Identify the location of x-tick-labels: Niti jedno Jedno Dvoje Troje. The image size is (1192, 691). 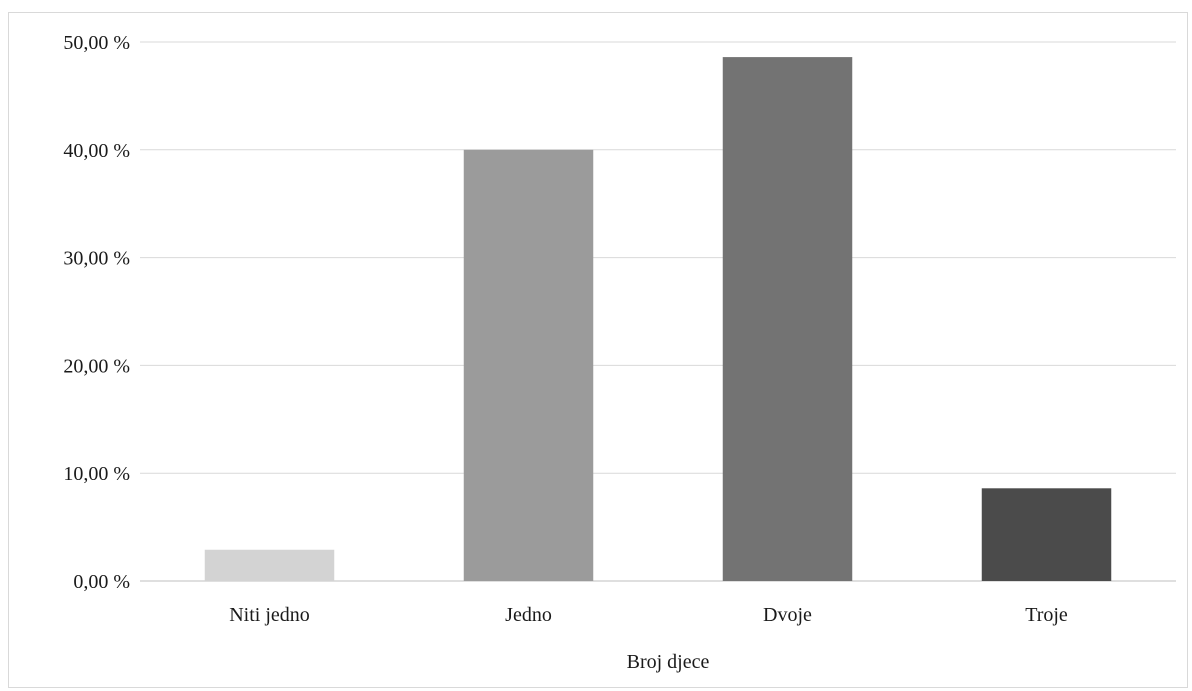
(648, 615).